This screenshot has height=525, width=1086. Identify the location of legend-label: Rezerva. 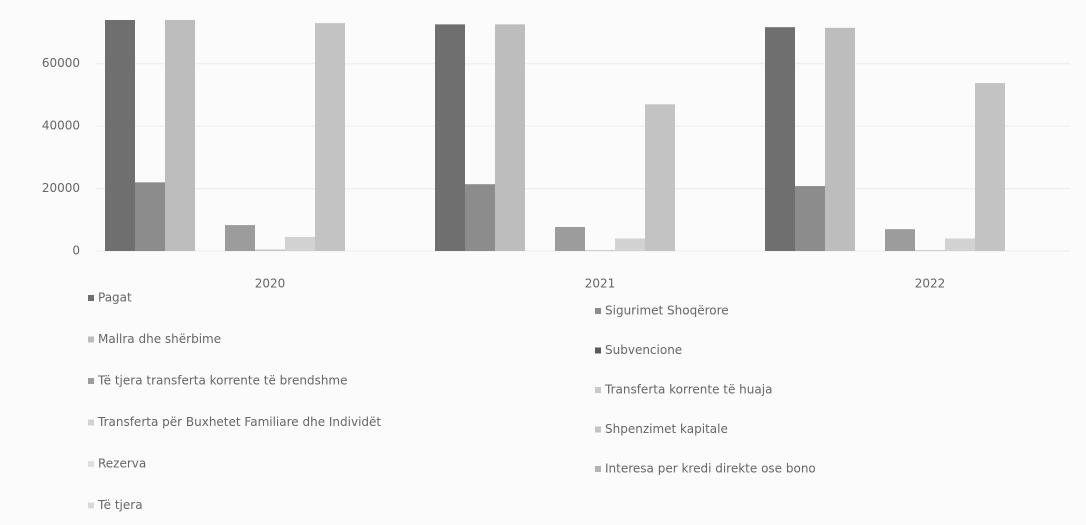
(122, 464).